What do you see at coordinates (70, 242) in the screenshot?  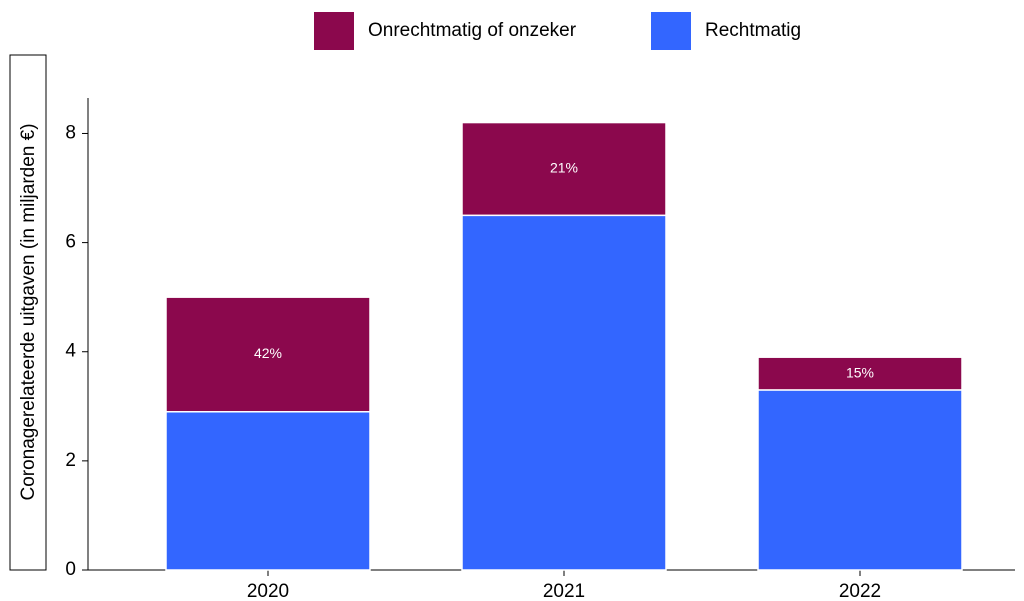 I see `y-tick-label: 6` at bounding box center [70, 242].